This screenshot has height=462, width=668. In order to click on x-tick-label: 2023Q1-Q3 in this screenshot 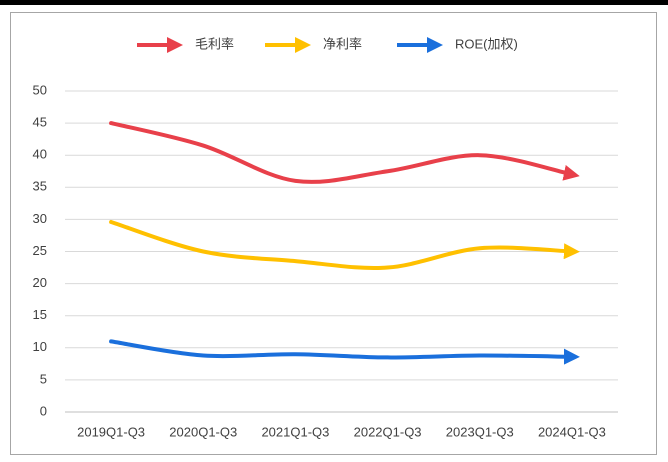, I will do `click(480, 431)`.